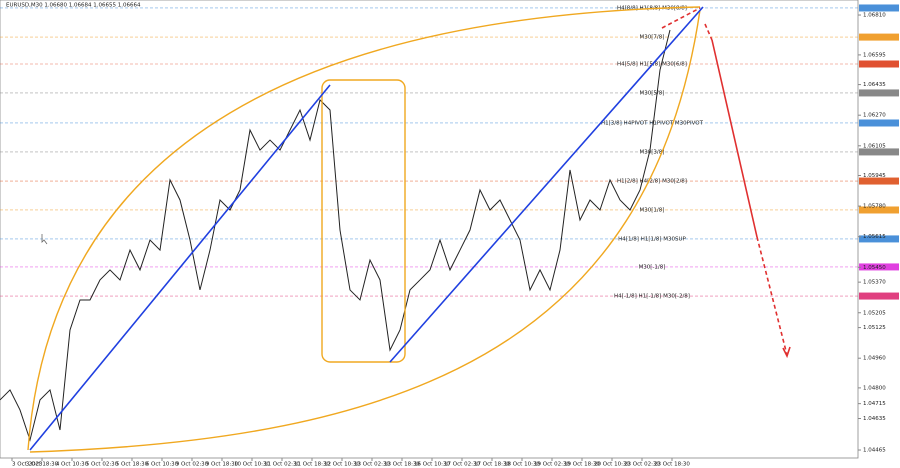 Image resolution: width=900 pixels, height=468 pixels. What do you see at coordinates (522, 465) in the screenshot?
I see `x-tick-label: 18 Oct 10:30` at bounding box center [522, 465].